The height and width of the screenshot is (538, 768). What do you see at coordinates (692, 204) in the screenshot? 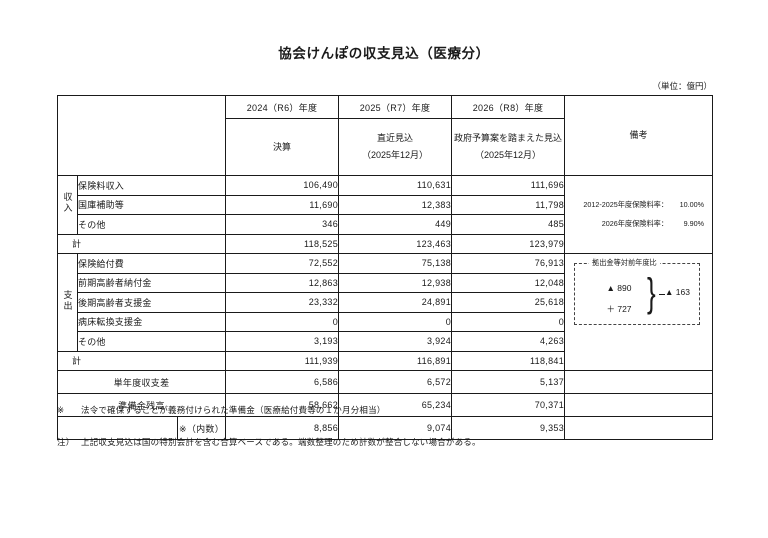
I see `rate-value-1: 10.00%` at bounding box center [692, 204].